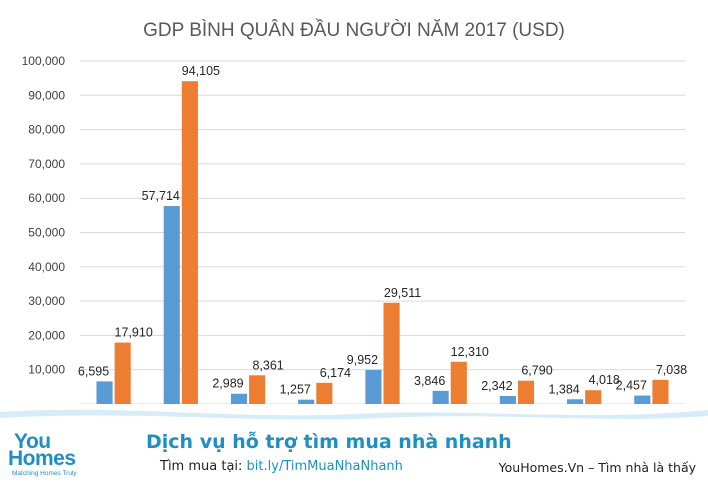 This screenshot has width=708, height=483. I want to click on y-tick-label: 40,000, so click(46, 267).